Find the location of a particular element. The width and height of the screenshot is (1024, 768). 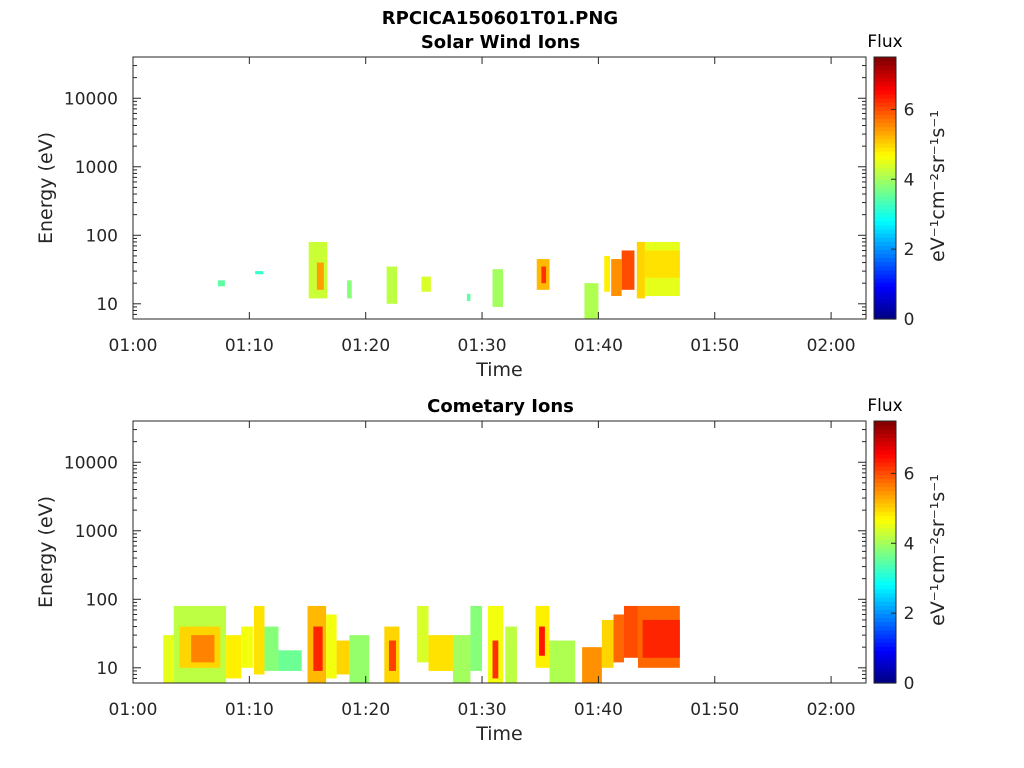

colorbar-tick-label: 4 is located at coordinates (909, 544).